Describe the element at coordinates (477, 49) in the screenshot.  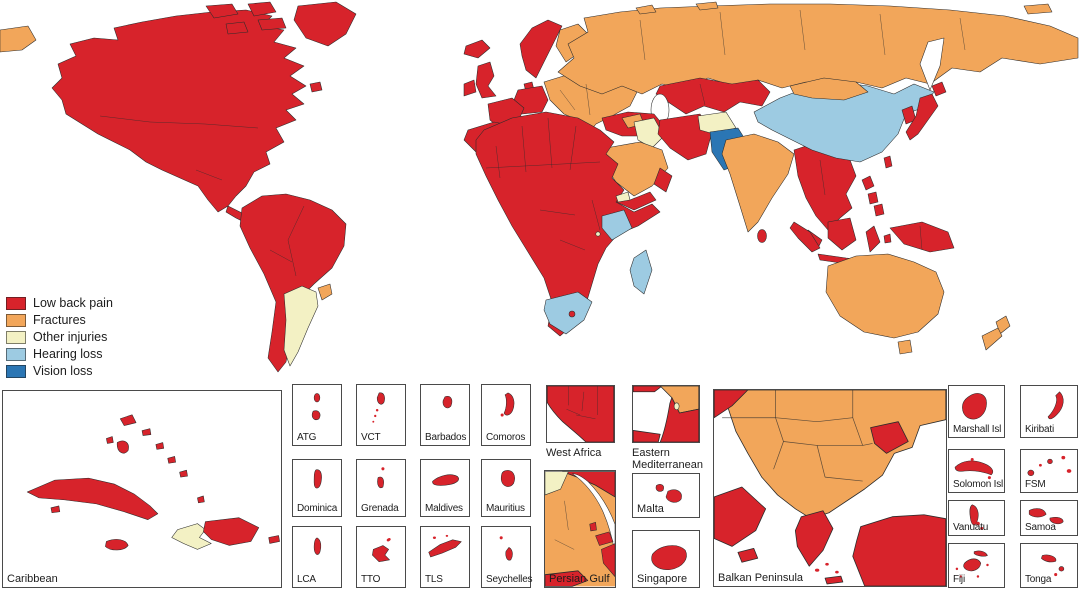
I see `iceland` at that location.